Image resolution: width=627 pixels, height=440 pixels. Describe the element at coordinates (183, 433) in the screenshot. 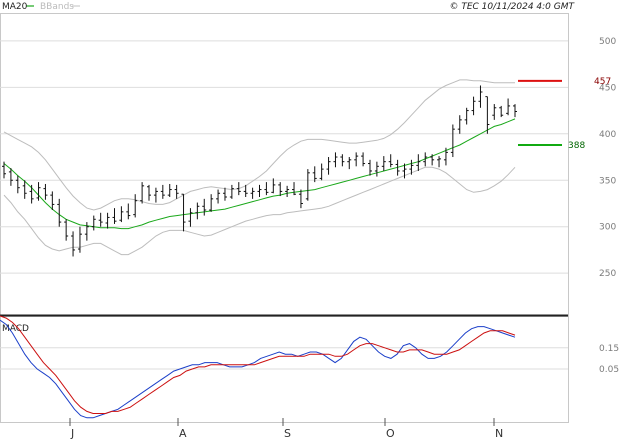

I see `month-tick-label: A` at that location.